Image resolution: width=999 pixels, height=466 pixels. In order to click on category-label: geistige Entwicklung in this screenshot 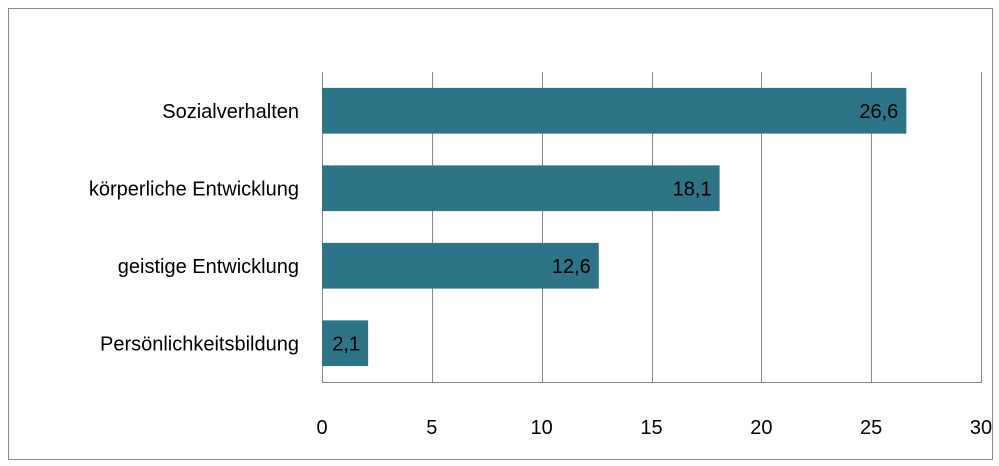, I will do `click(208, 267)`.